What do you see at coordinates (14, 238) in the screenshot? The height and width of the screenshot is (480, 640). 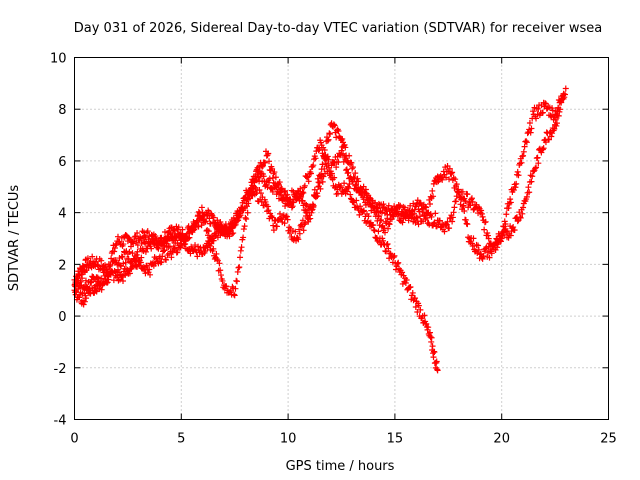 I see `y-axis-label: SDTVAR / TECUs` at bounding box center [14, 238].